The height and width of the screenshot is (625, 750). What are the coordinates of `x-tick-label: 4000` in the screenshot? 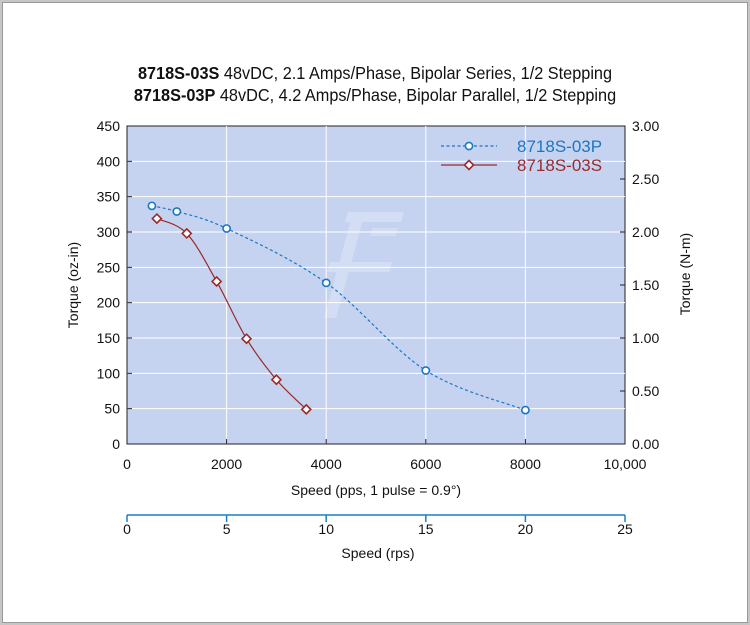 It's located at (326, 464).